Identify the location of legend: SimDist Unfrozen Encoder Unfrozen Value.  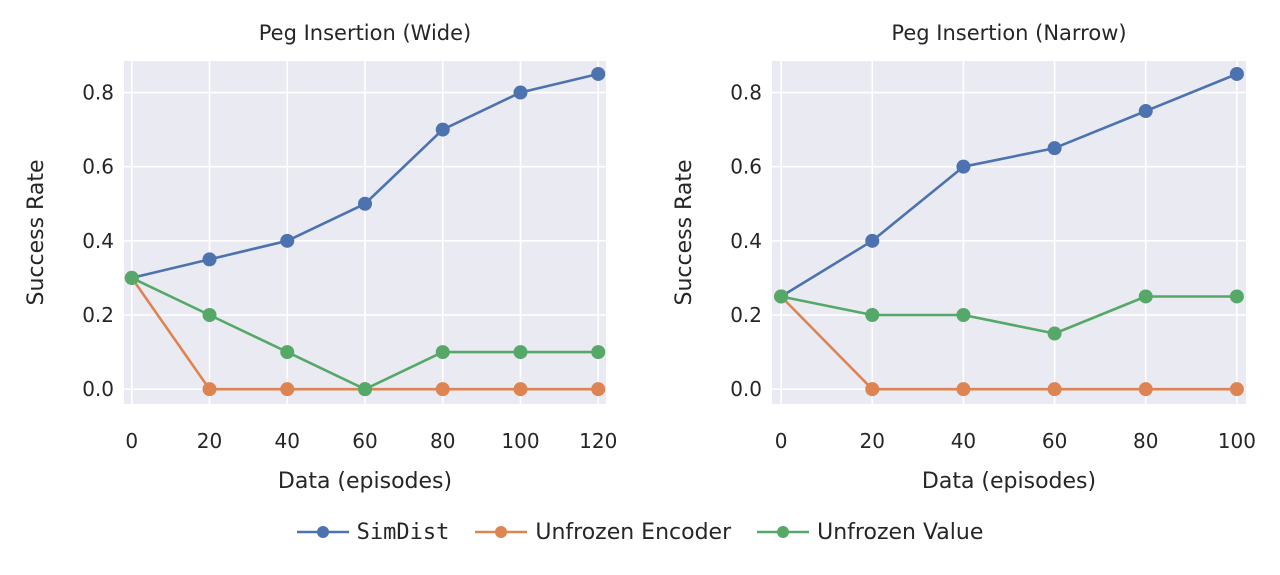
(640, 532).